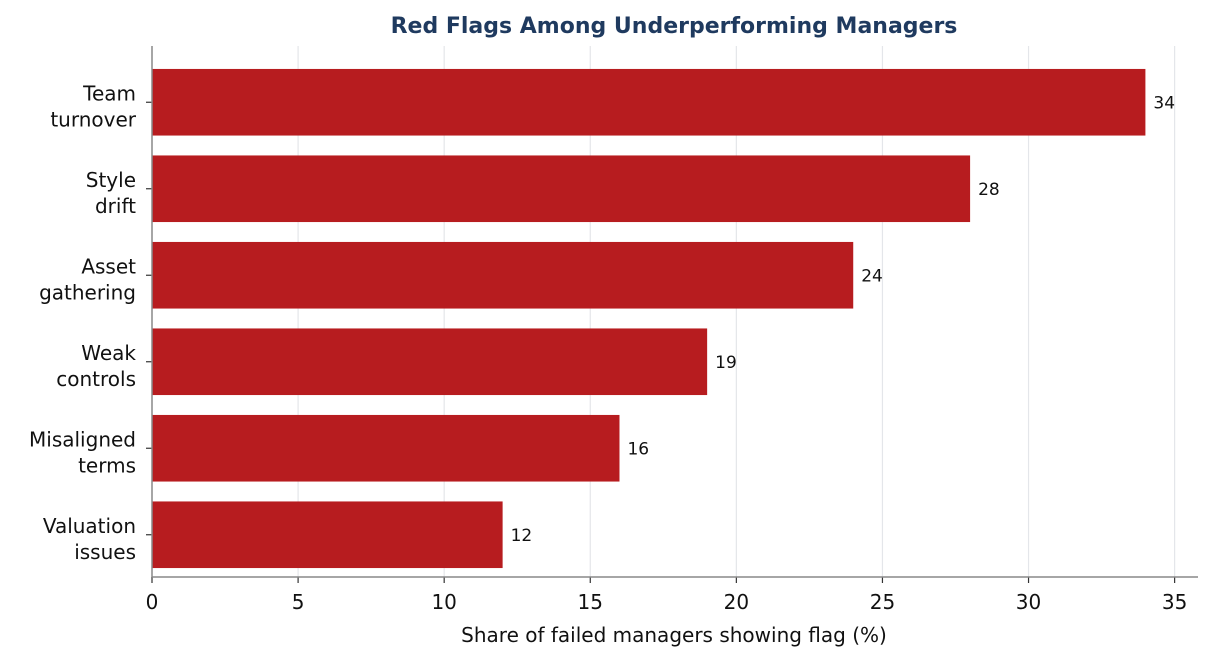 Image resolution: width=1212 pixels, height=661 pixels. Describe the element at coordinates (87, 292) in the screenshot. I see `category-label-line: gathering` at that location.